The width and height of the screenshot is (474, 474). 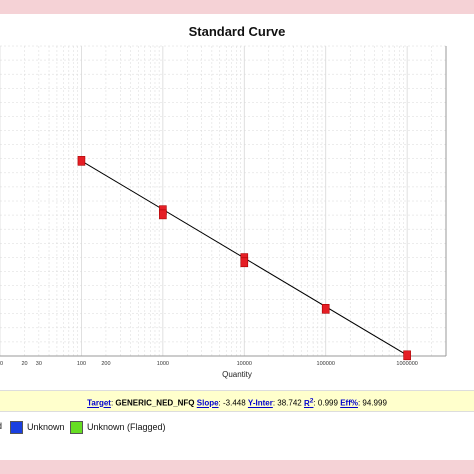 I want to click on target-link: Target, so click(x=99, y=403).